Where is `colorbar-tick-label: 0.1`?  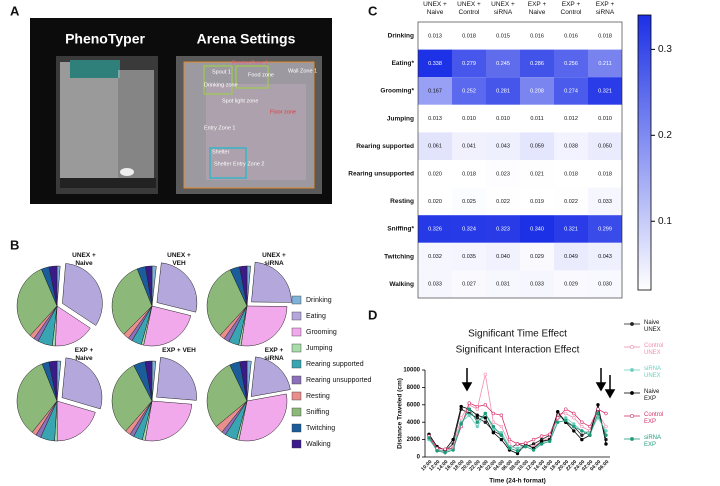 colorbar-tick-label: 0.1 is located at coordinates (665, 221).